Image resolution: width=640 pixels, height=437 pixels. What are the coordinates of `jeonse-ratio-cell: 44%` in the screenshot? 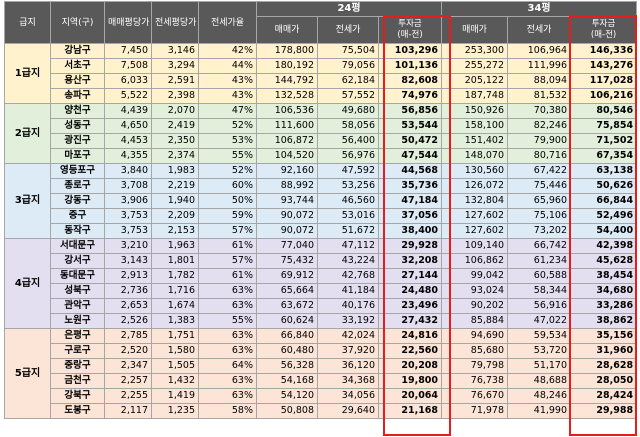 It's located at (227, 66).